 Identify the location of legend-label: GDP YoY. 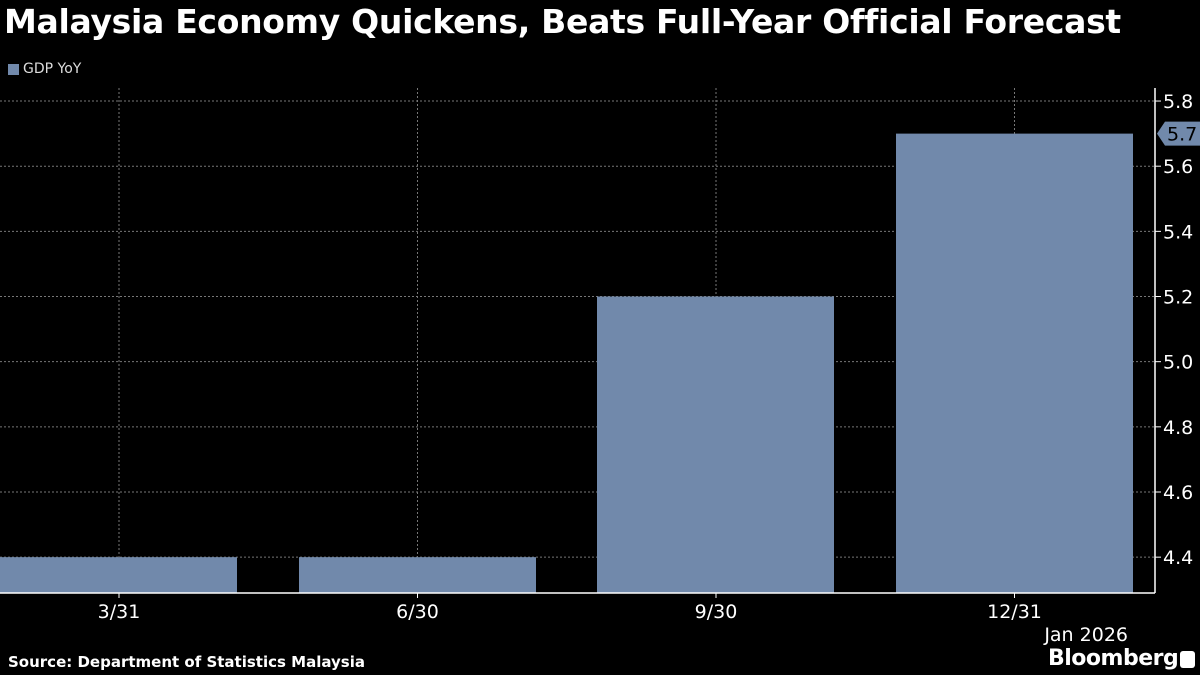
(52, 69).